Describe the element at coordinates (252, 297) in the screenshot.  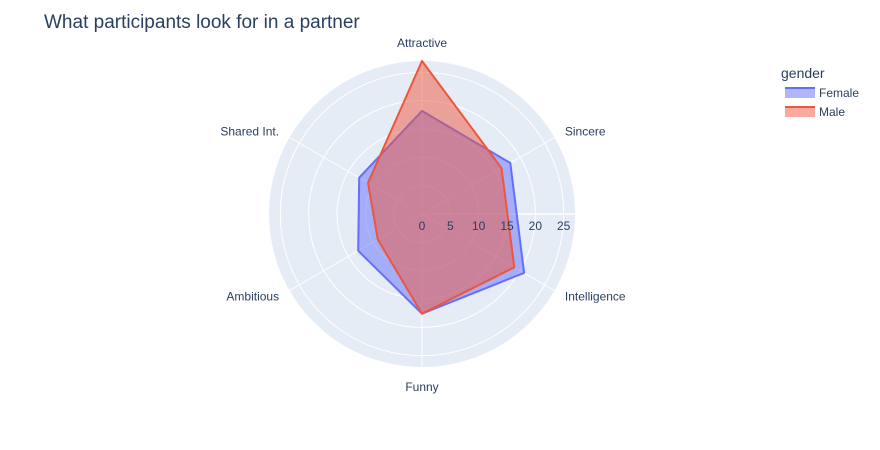
I see `category-label: Ambitious` at that location.